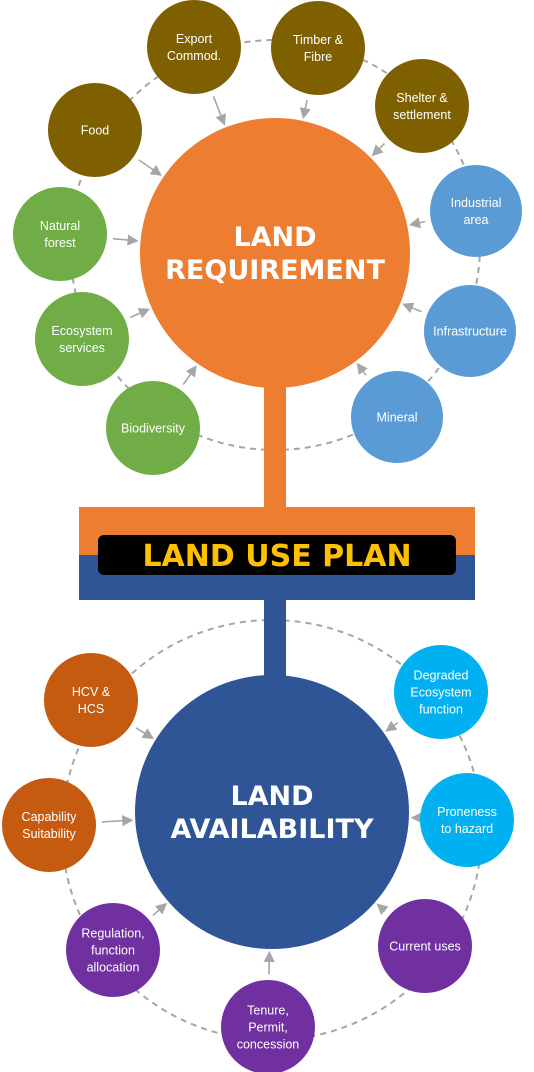 The height and width of the screenshot is (1072, 534). I want to click on node-circle-industrial-area, so click(476, 211).